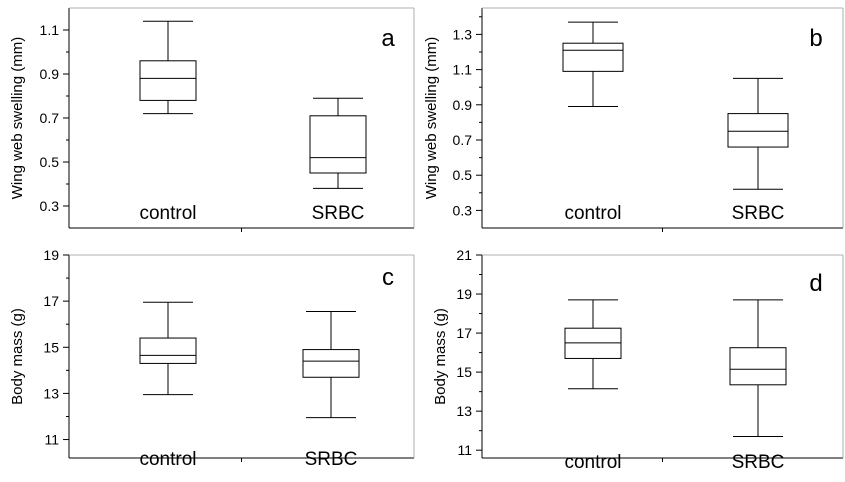 The height and width of the screenshot is (482, 845). Describe the element at coordinates (815, 38) in the screenshot. I see `panel-letter: b` at that location.